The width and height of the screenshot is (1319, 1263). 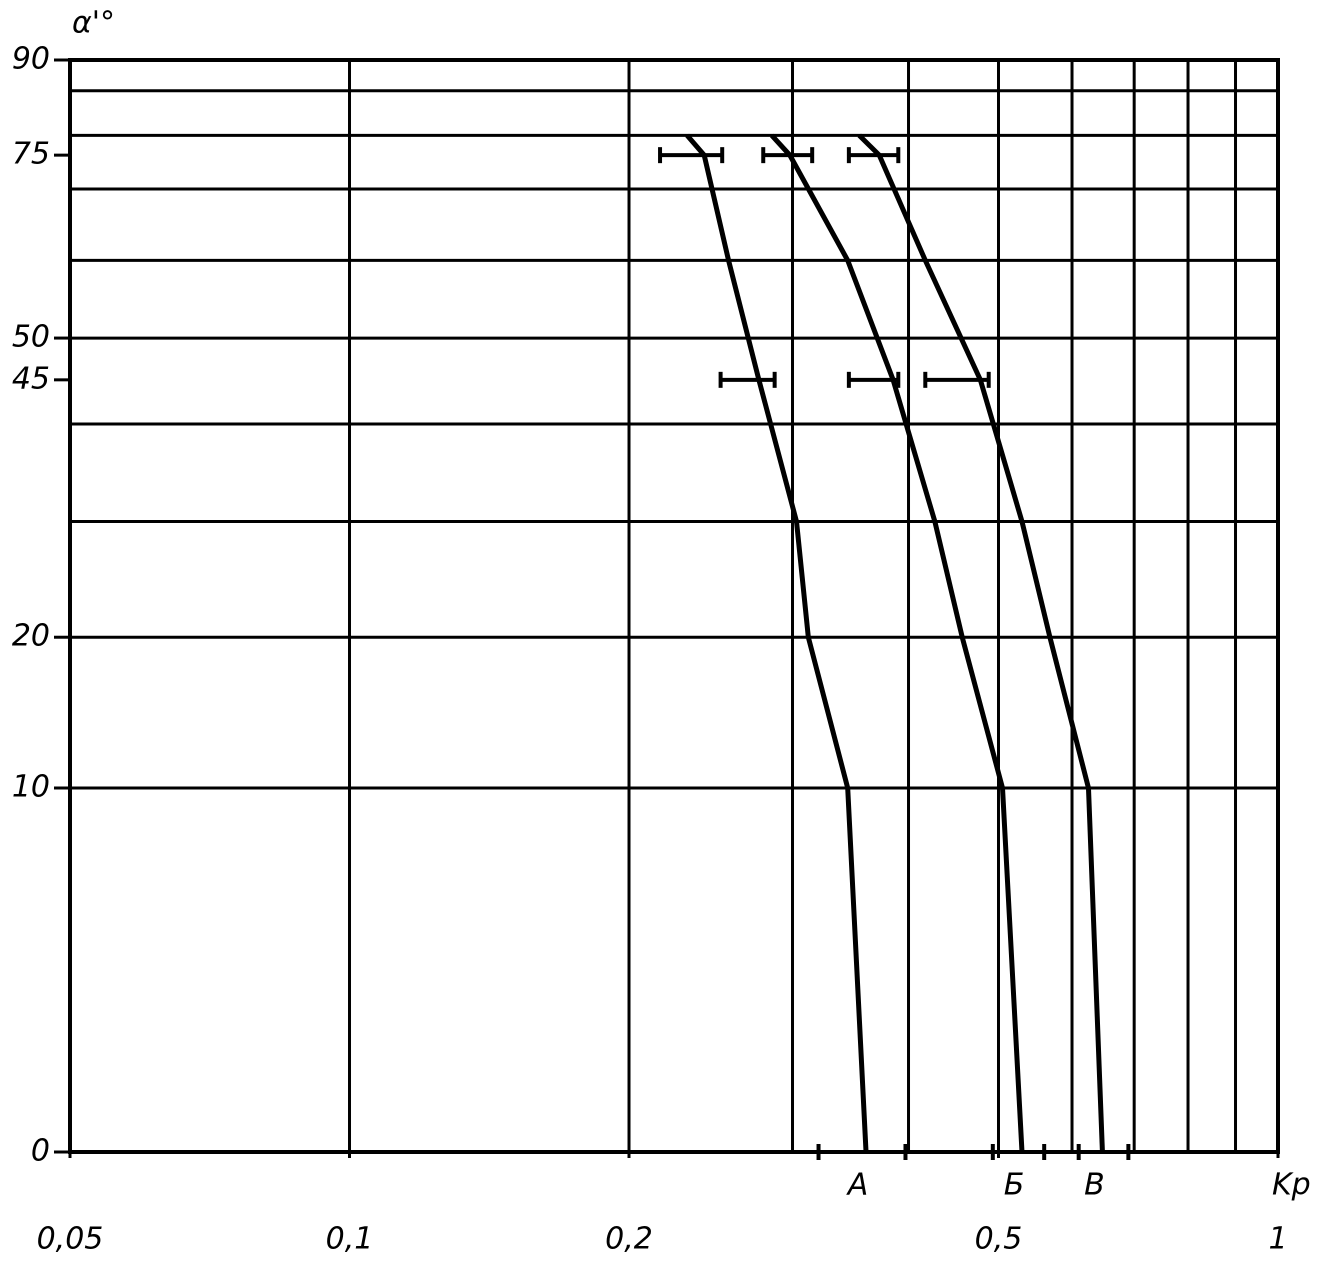 What do you see at coordinates (31, 636) in the screenshot?
I see `y-tick-label: 20` at bounding box center [31, 636].